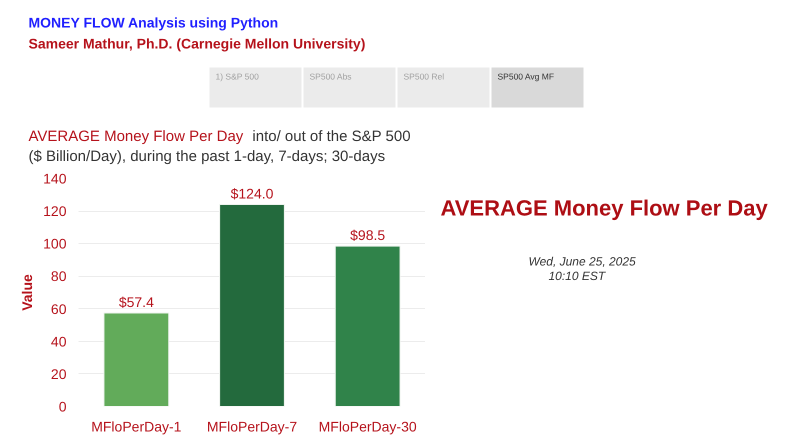 Image resolution: width=794 pixels, height=447 pixels. What do you see at coordinates (197, 44) in the screenshot?
I see `text: Sameer Mathur, Ph.D. (Carnegie Mellon University)` at bounding box center [197, 44].